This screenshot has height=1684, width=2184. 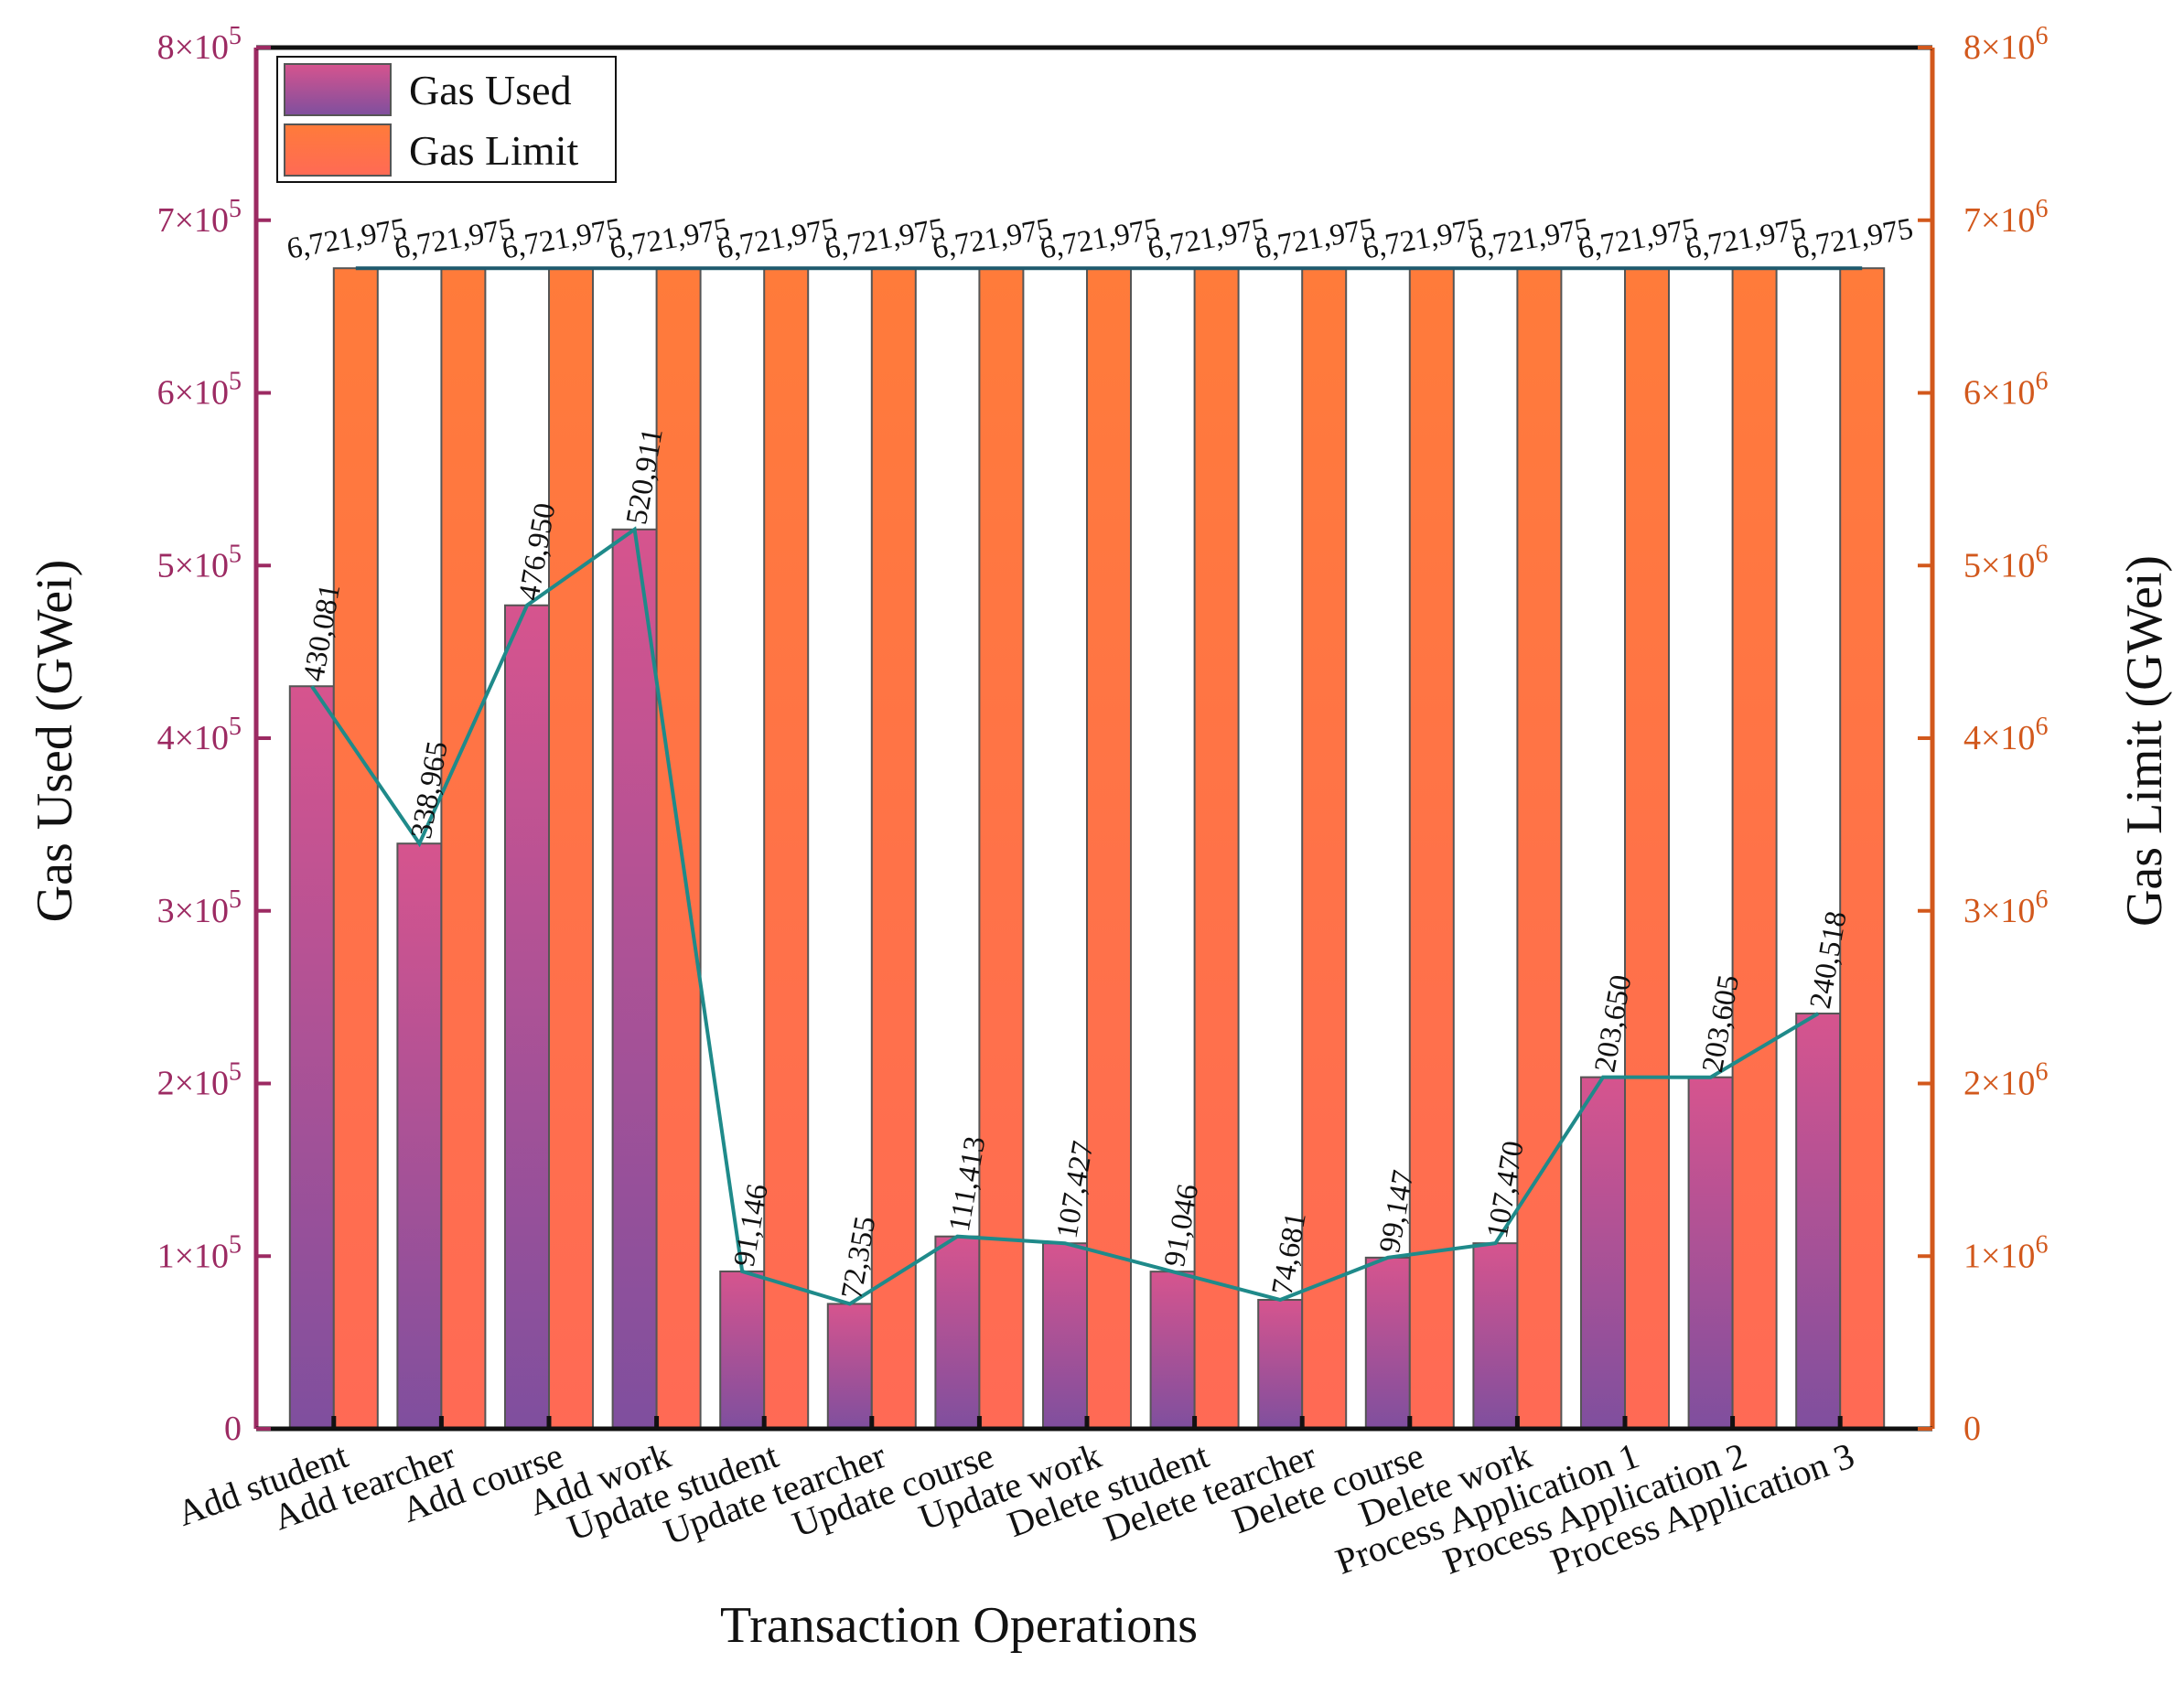 I want to click on left-tick-label-2: 2×10⁵, so click(x=199, y=1080).